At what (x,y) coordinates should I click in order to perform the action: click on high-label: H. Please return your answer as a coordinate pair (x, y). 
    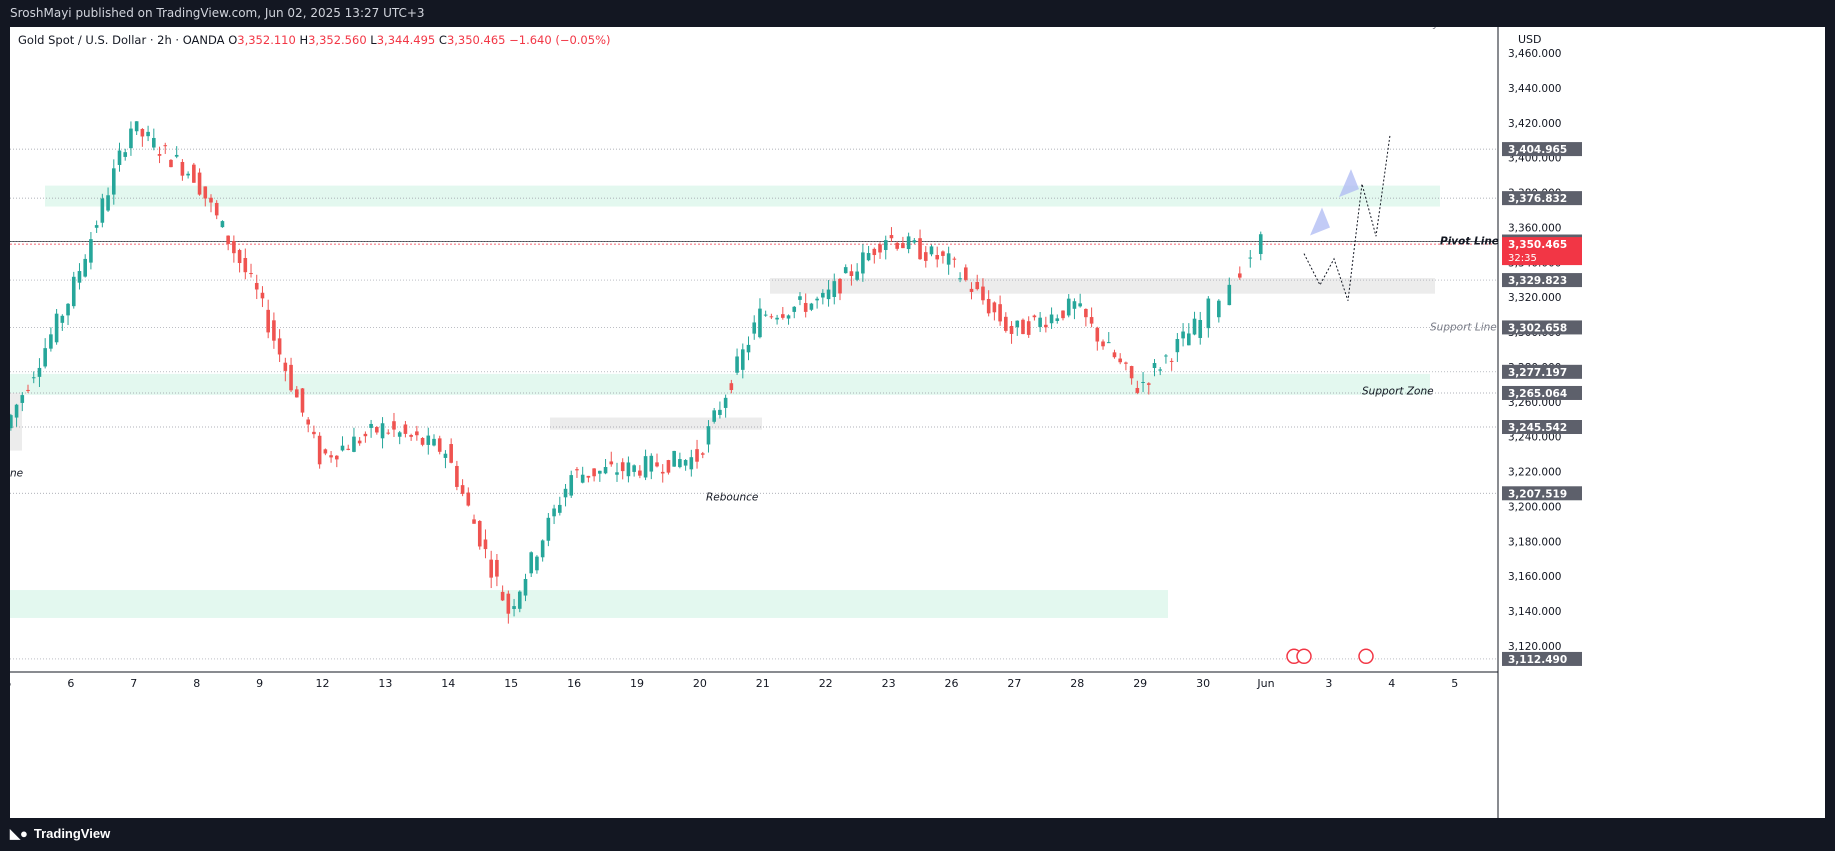
    Looking at the image, I should click on (304, 40).